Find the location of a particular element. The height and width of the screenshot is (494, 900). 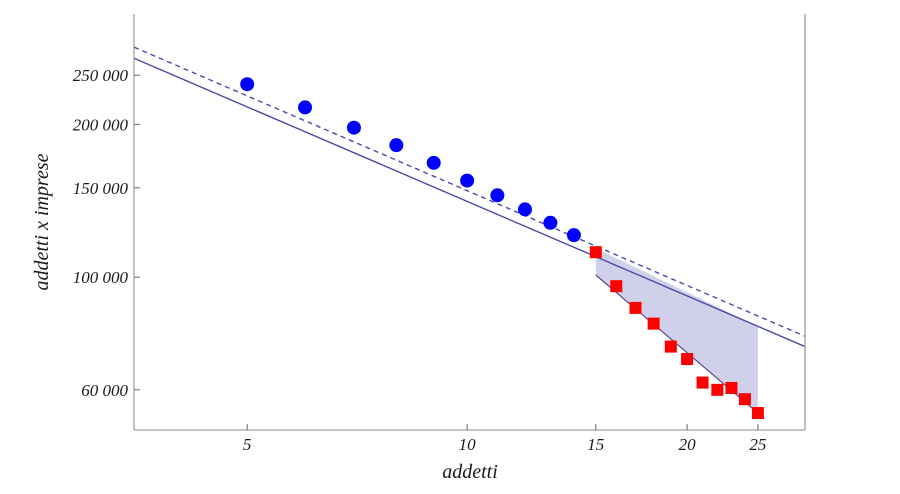

shaded-region is located at coordinates (676, 331).